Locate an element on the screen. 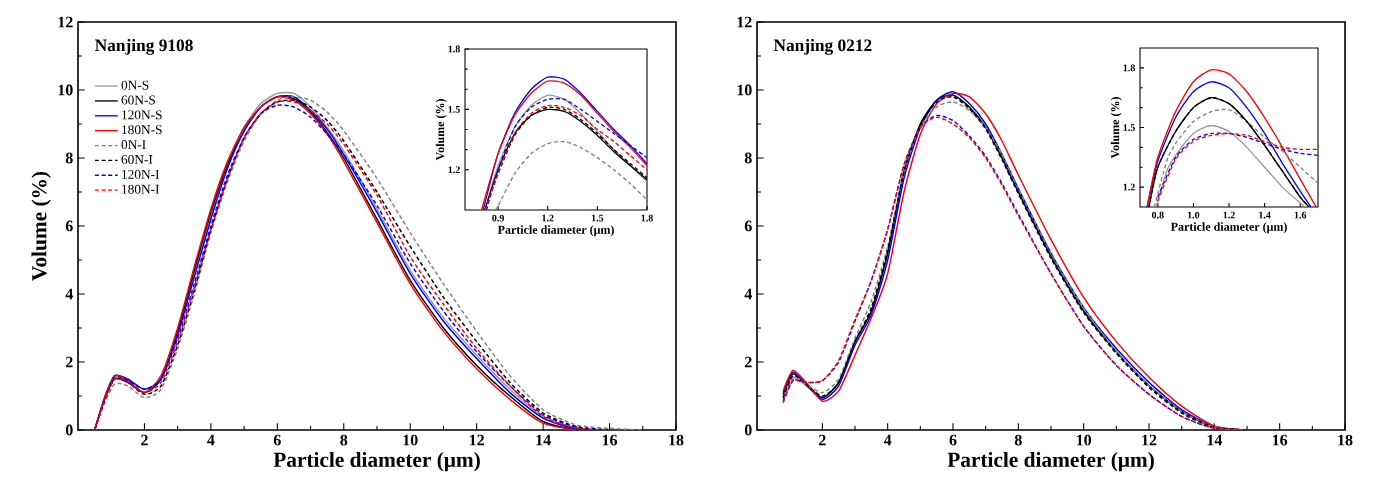 The image size is (1376, 500). x-tick-label: 0.8 is located at coordinates (1157, 215).